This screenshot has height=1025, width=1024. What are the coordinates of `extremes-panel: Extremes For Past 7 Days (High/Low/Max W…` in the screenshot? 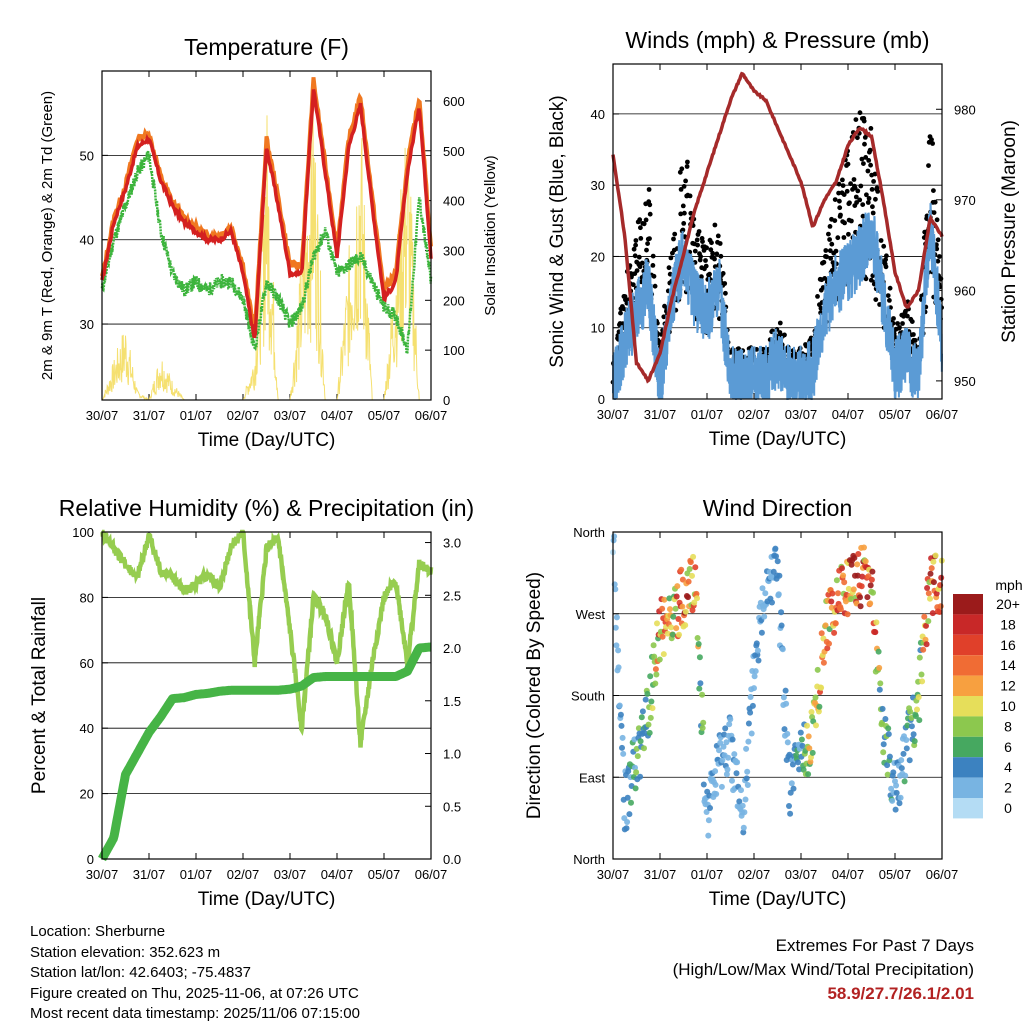 It's located at (823, 970).